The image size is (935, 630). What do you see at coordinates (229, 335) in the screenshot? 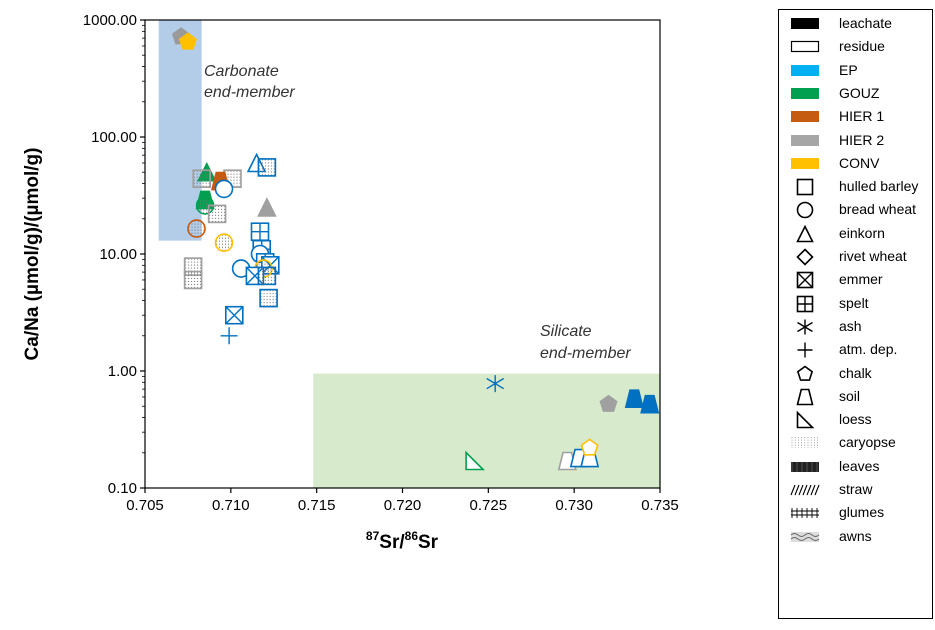
I see `data-point-atm` at bounding box center [229, 335].